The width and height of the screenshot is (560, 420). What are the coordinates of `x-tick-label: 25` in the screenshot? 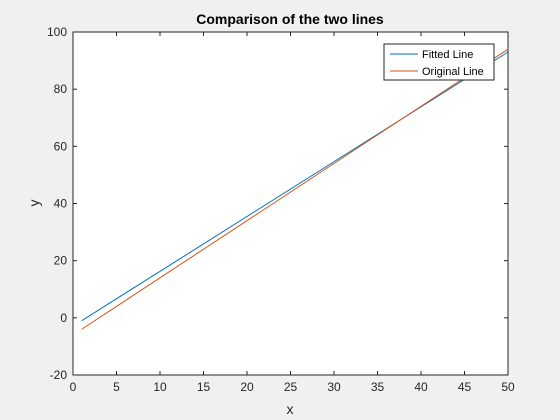 It's located at (291, 387).